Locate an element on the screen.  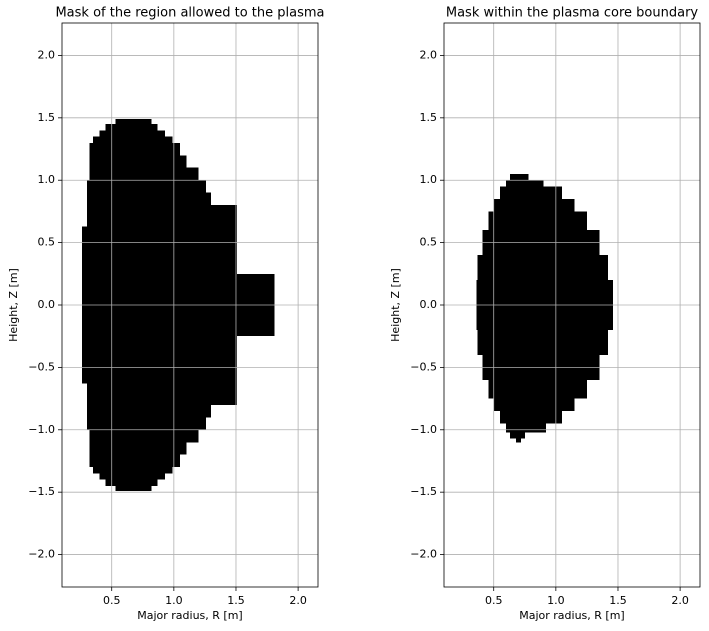
chart-title: Mask within the plasma core boundary is located at coordinates (572, 13).